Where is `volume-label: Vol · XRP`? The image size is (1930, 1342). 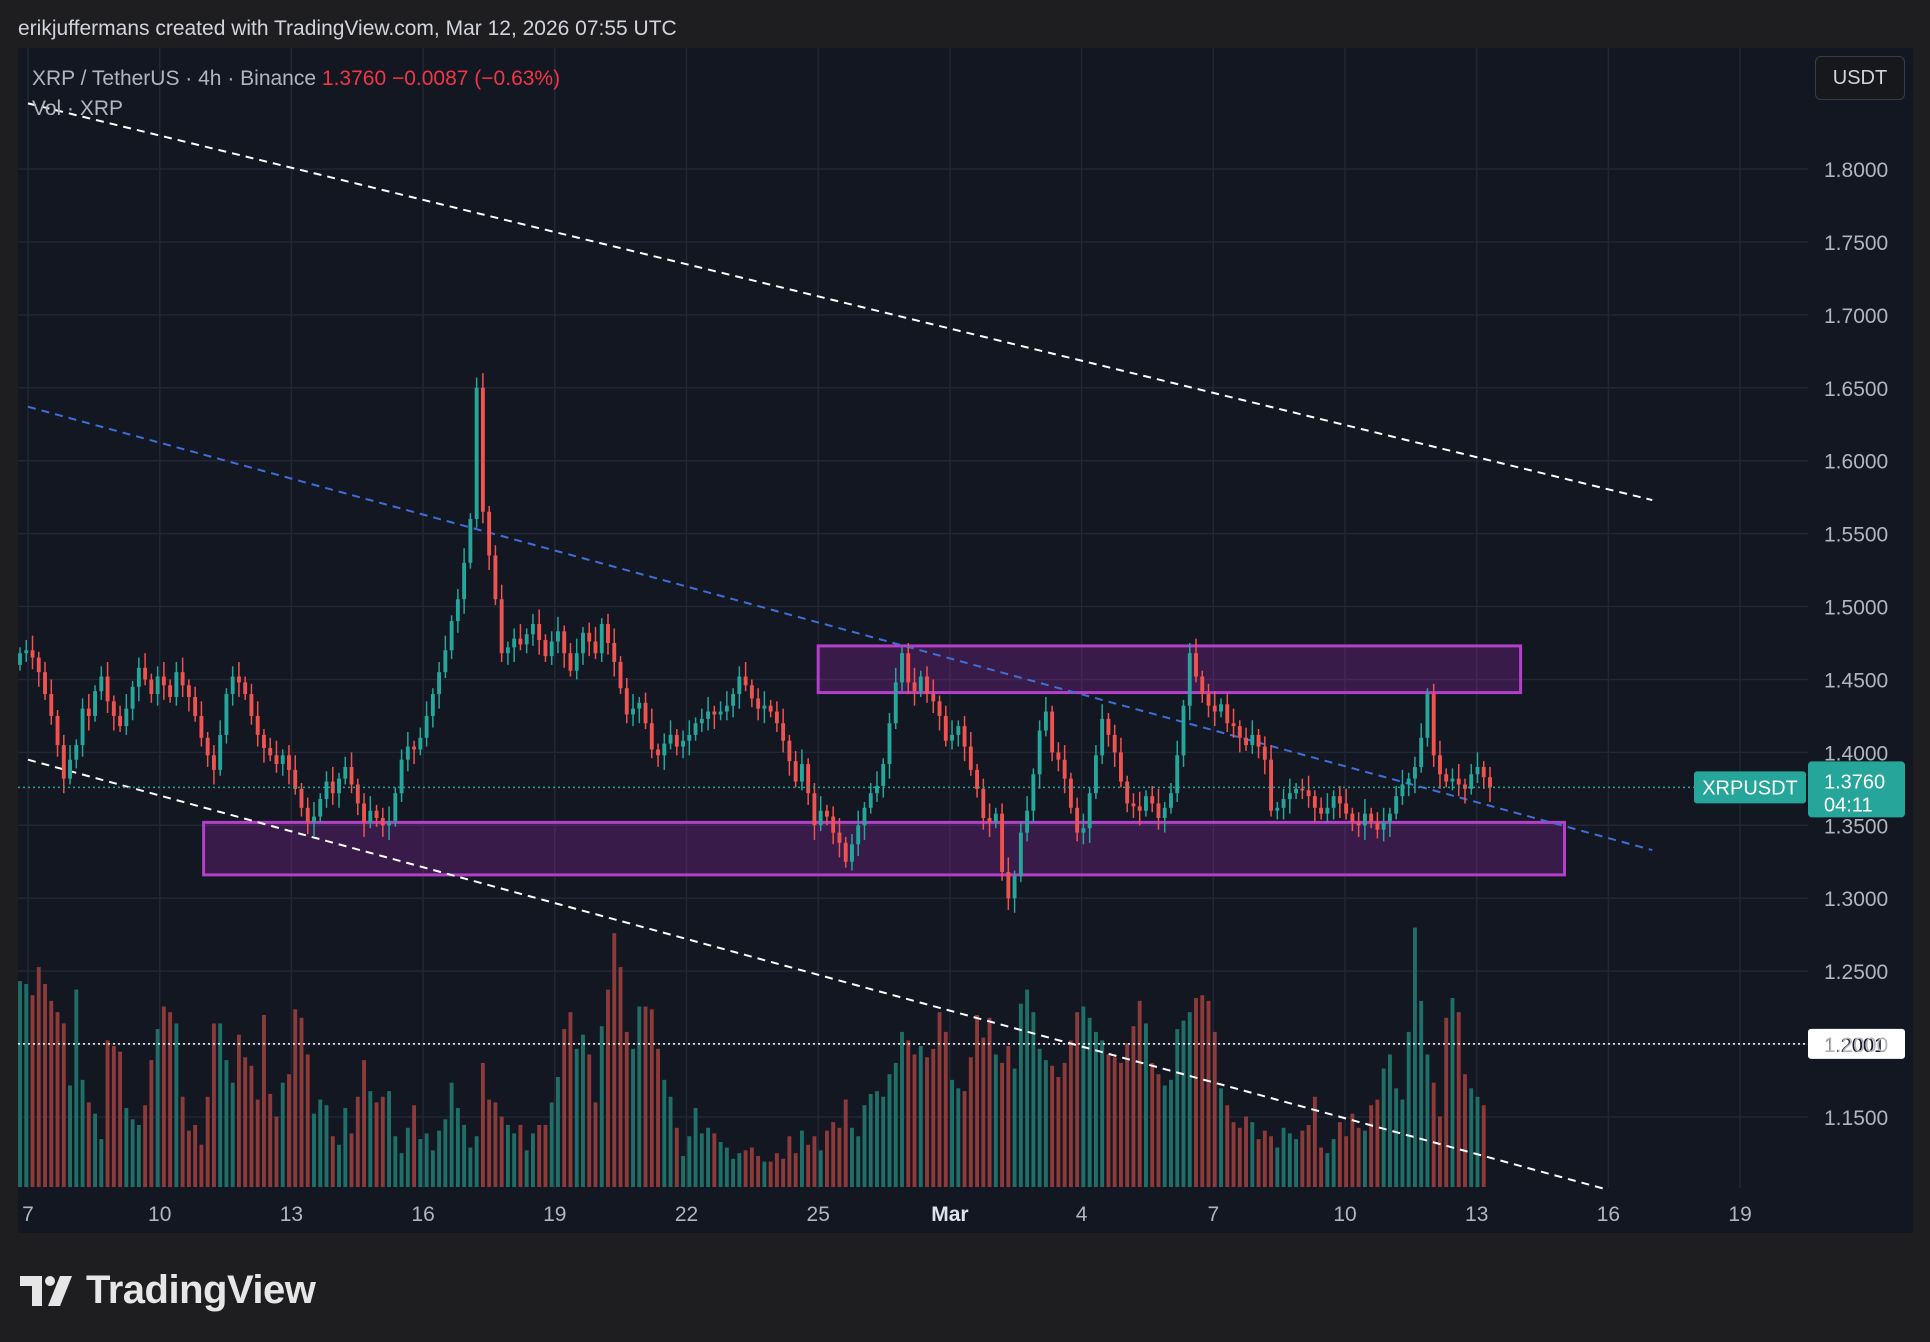 volume-label: Vol · XRP is located at coordinates (78, 108).